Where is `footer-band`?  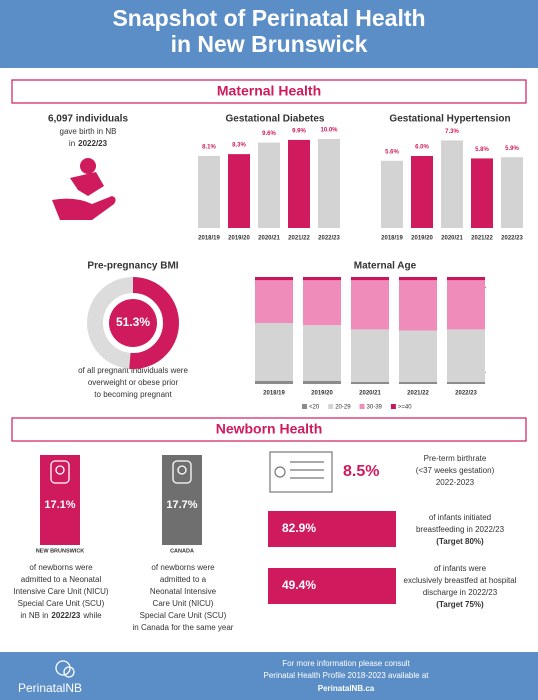 footer-band is located at coordinates (269, 676).